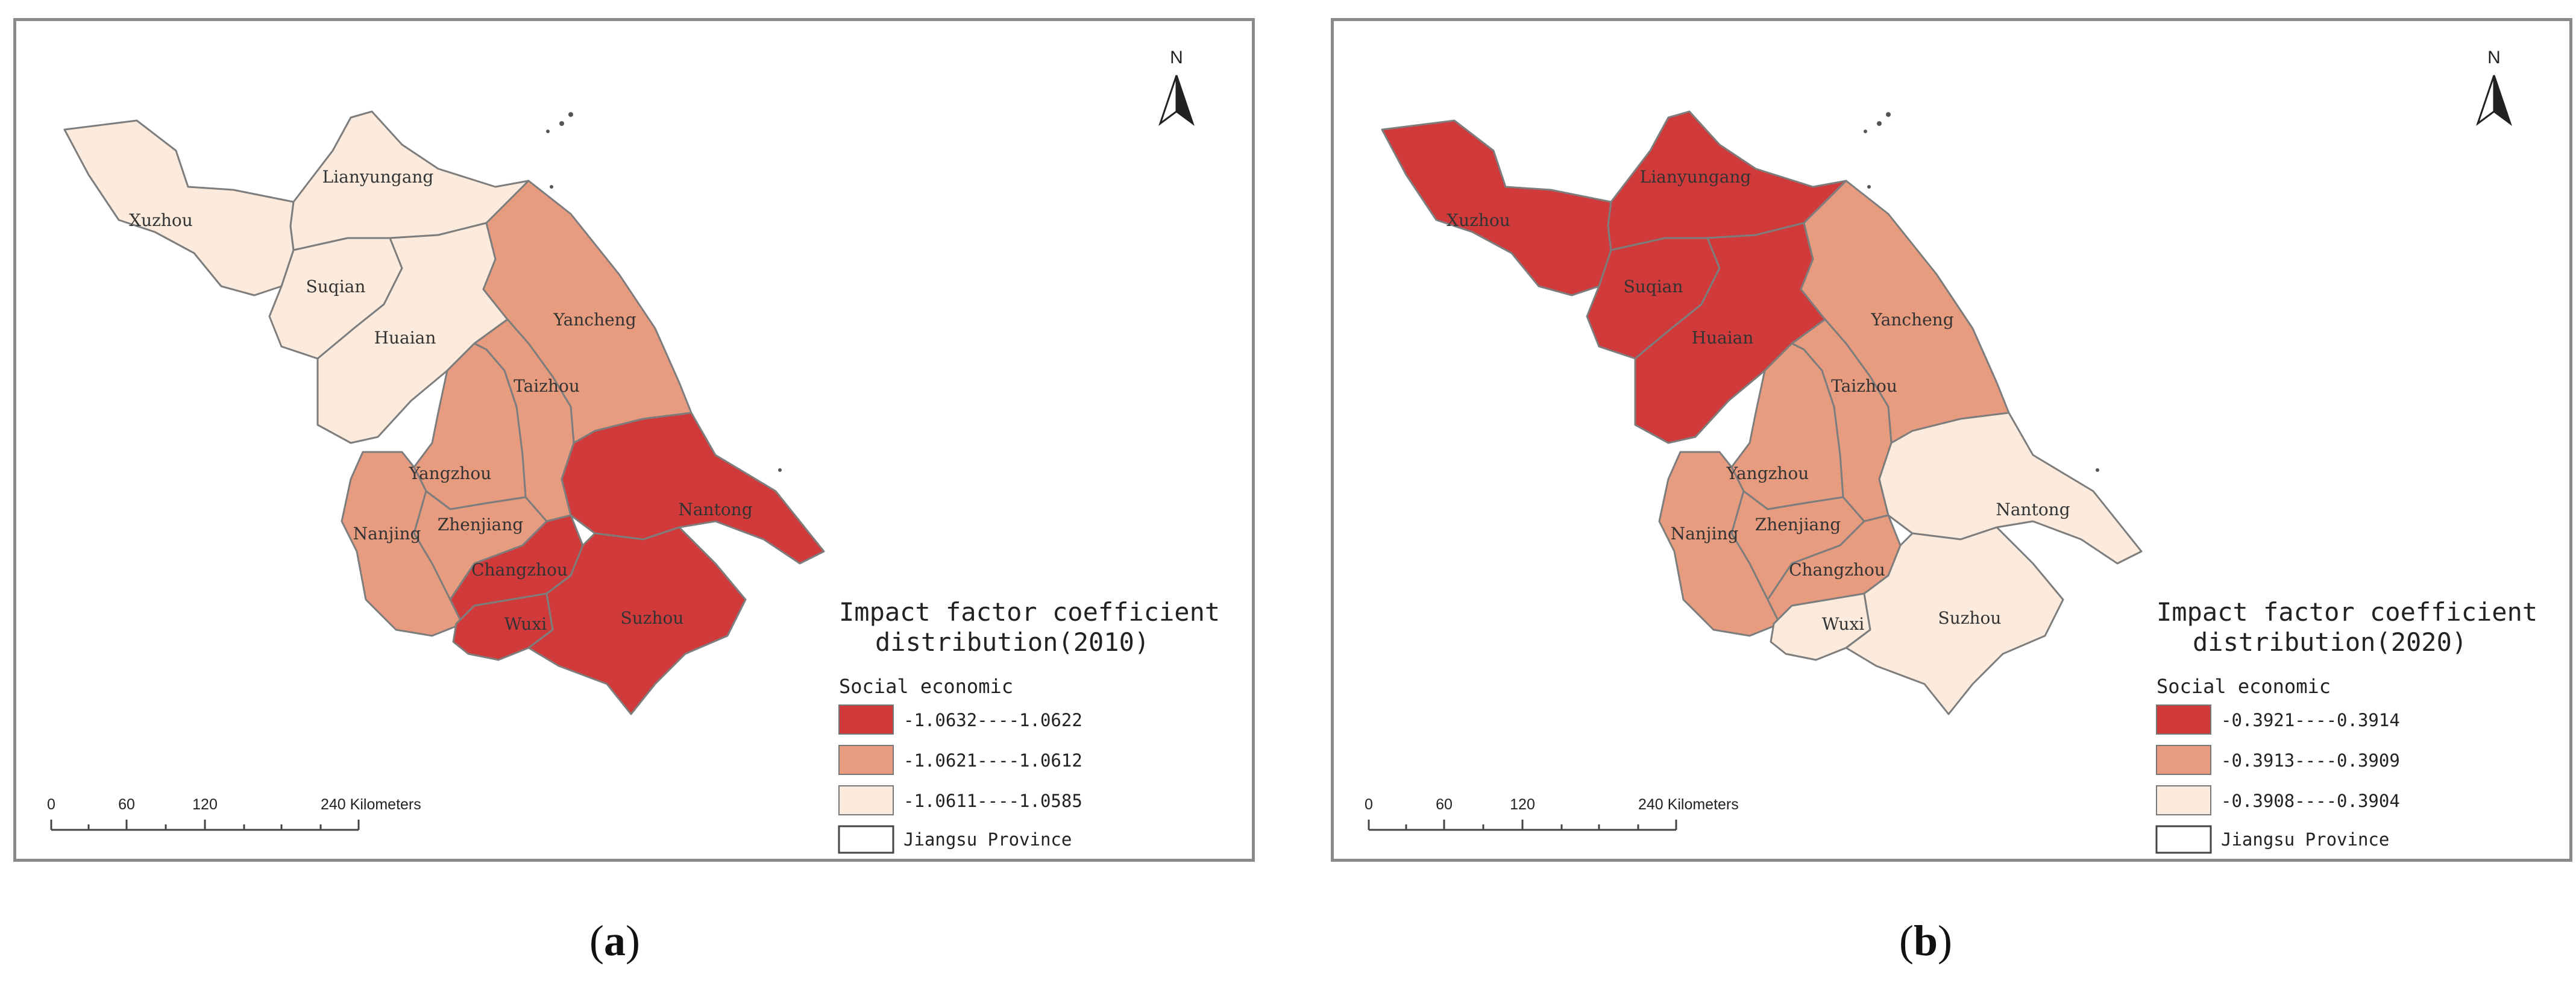  Describe the element at coordinates (2310, 801) in the screenshot. I see `legend-label-2: -0.3908----0.3904` at that location.